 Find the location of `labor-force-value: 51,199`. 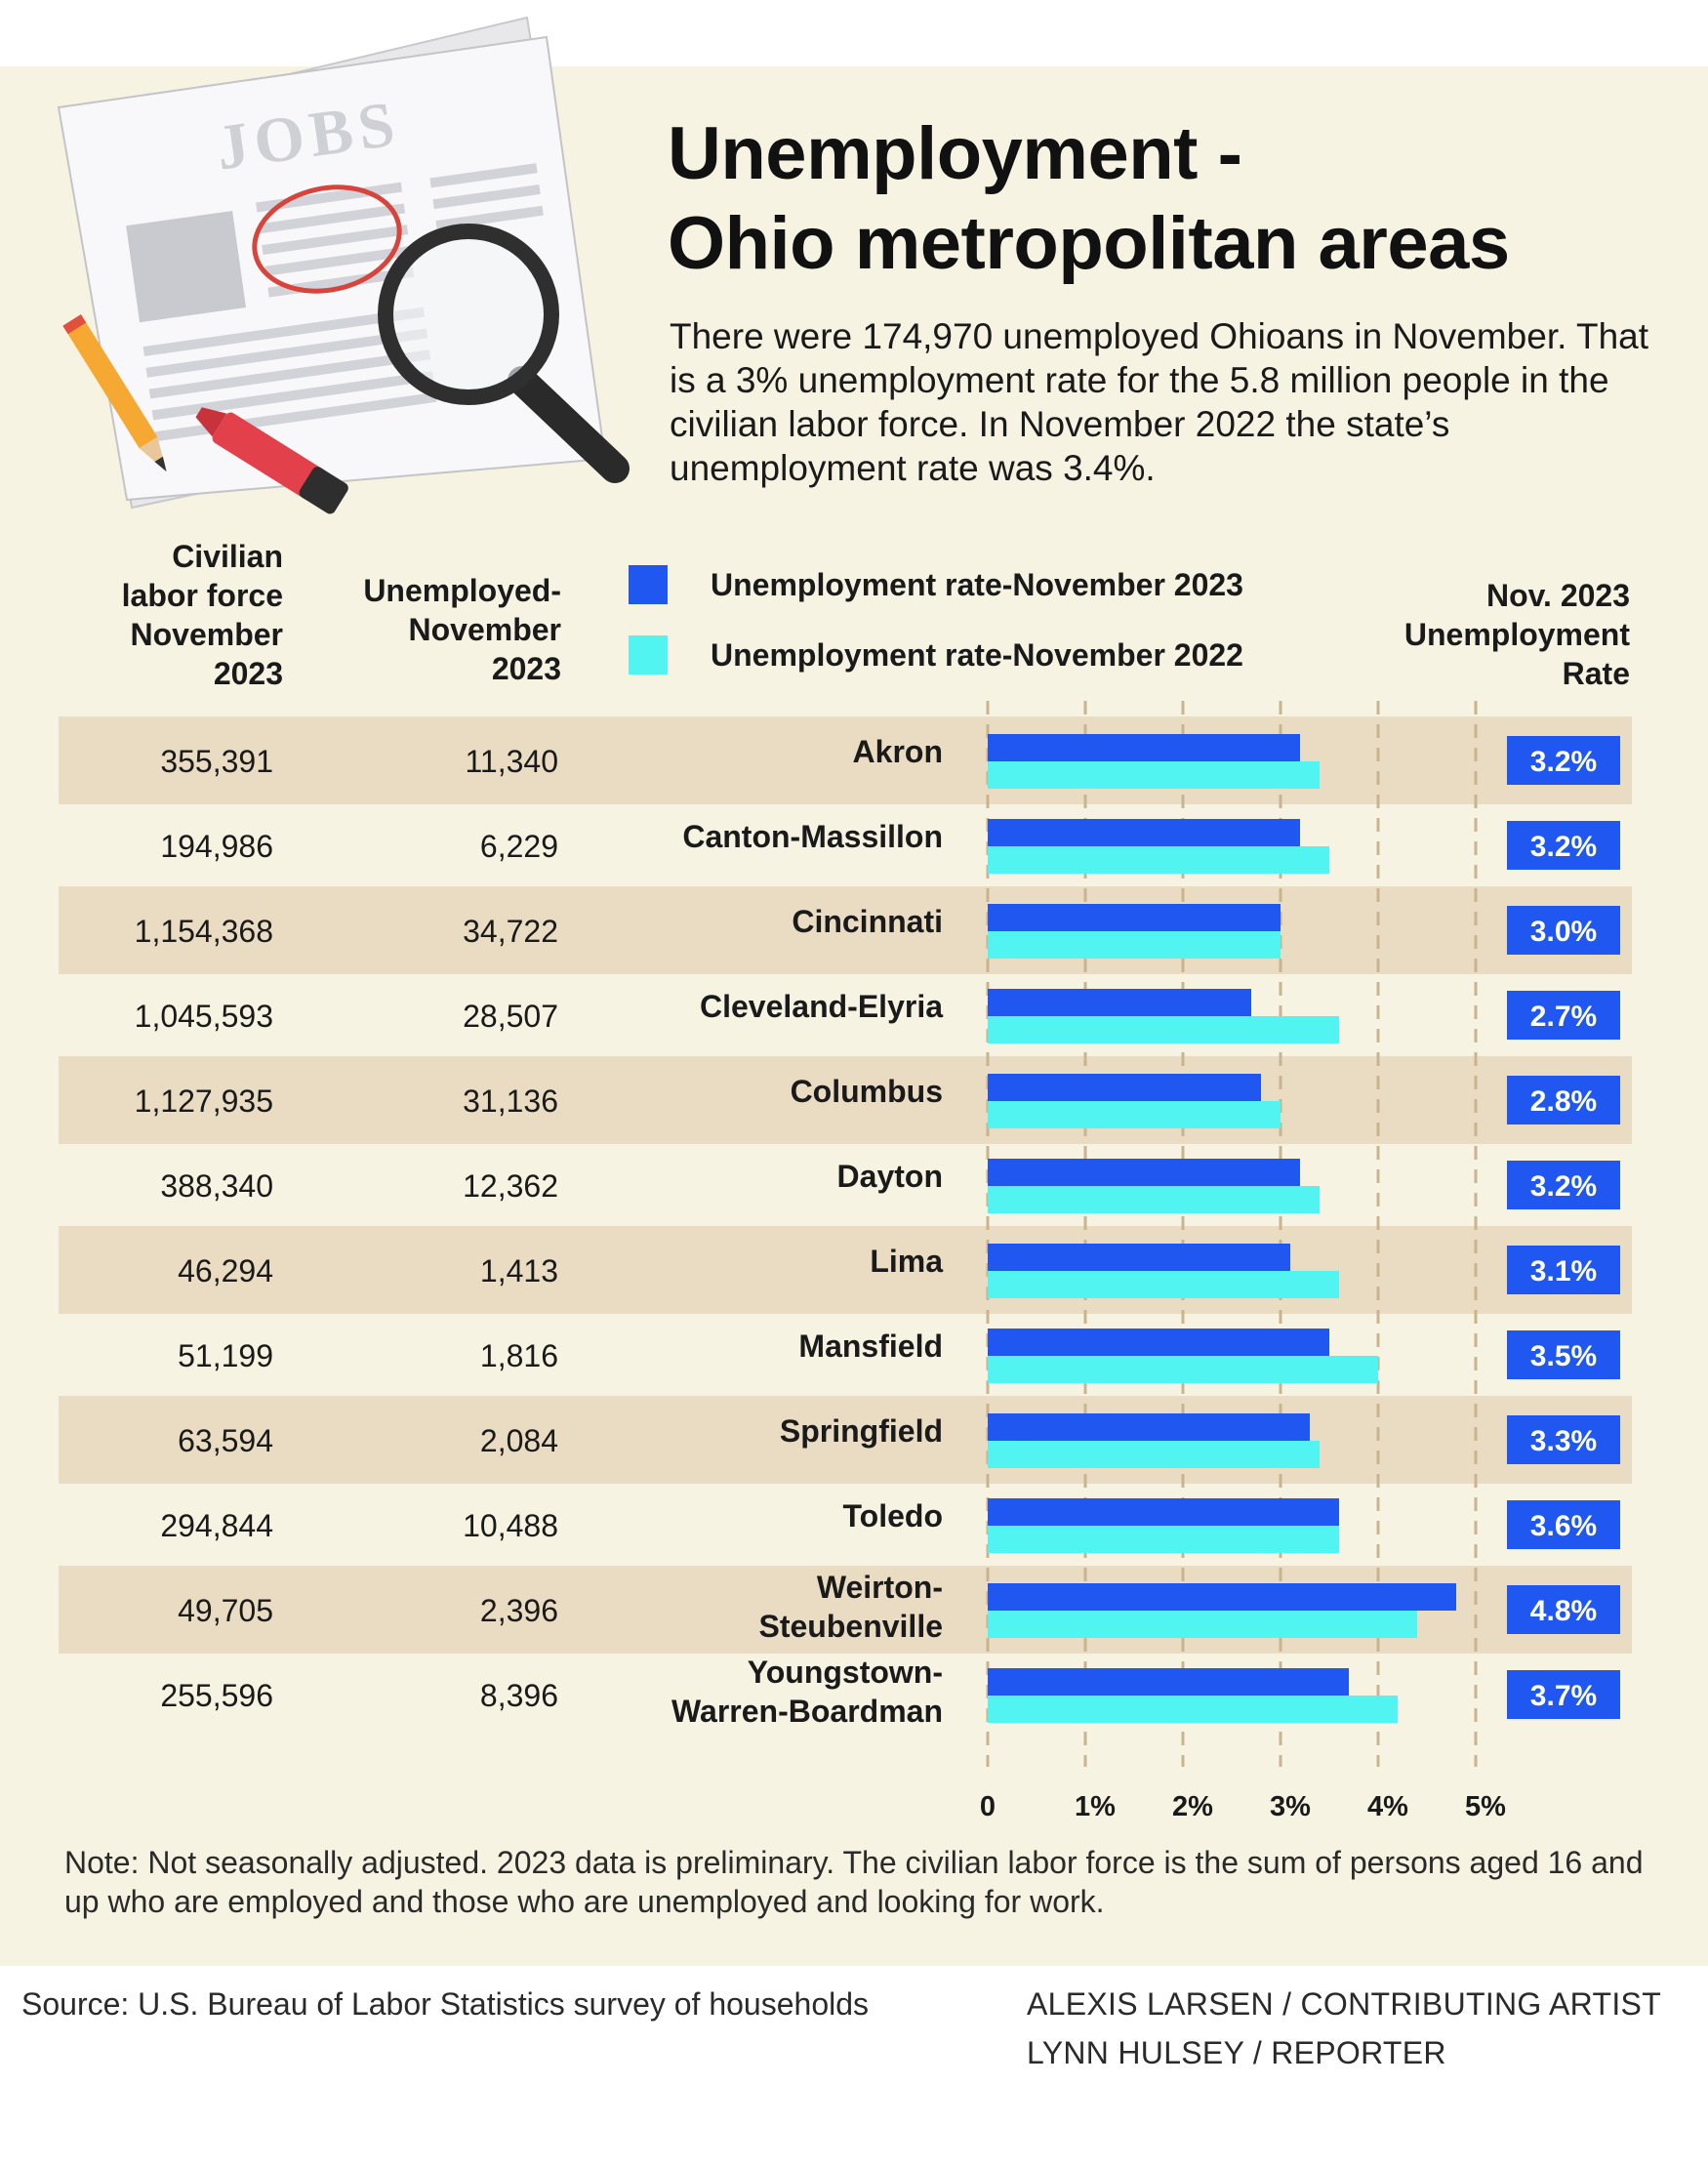

labor-force-value: 51,199 is located at coordinates (225, 1355).